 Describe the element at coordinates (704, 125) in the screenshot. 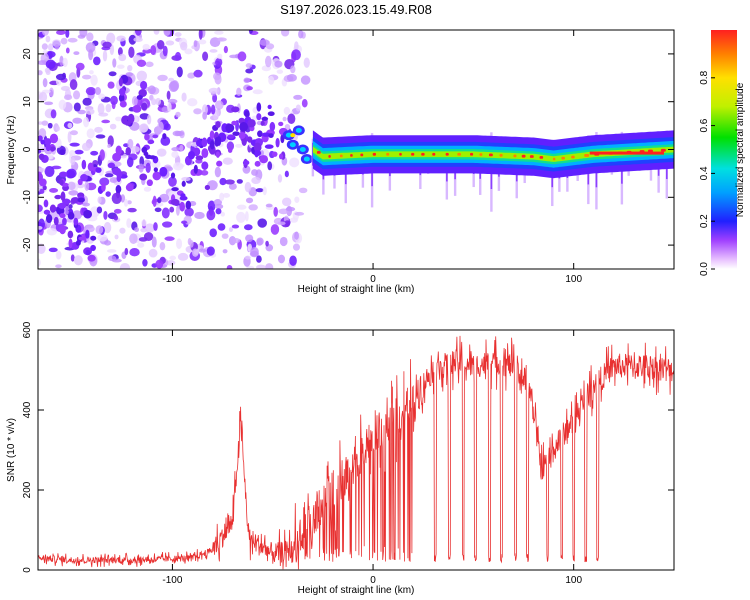

I see `colorbar-tick-label: 0.6` at that location.